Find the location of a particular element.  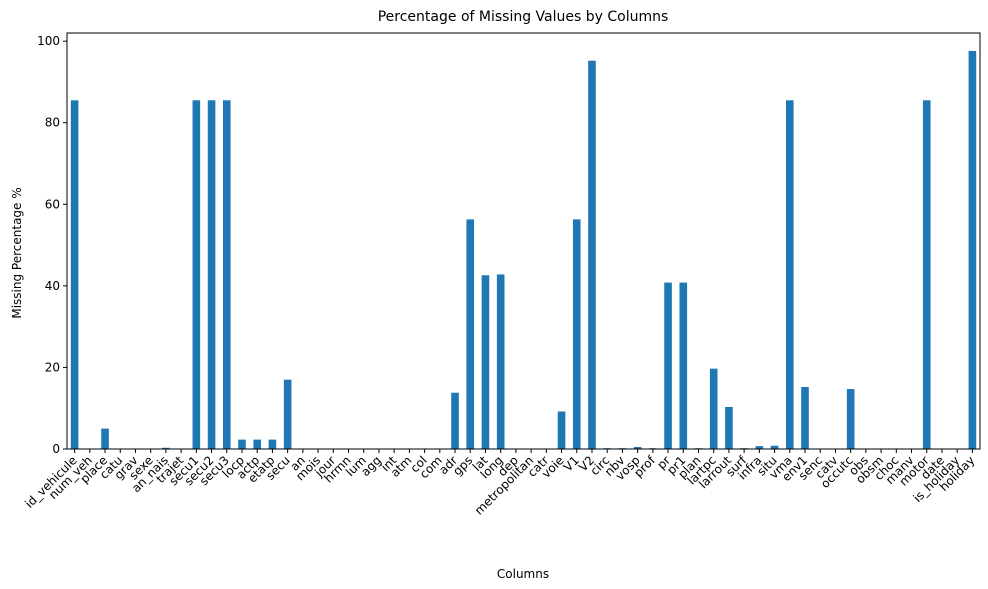

bar-secu is located at coordinates (287, 414).